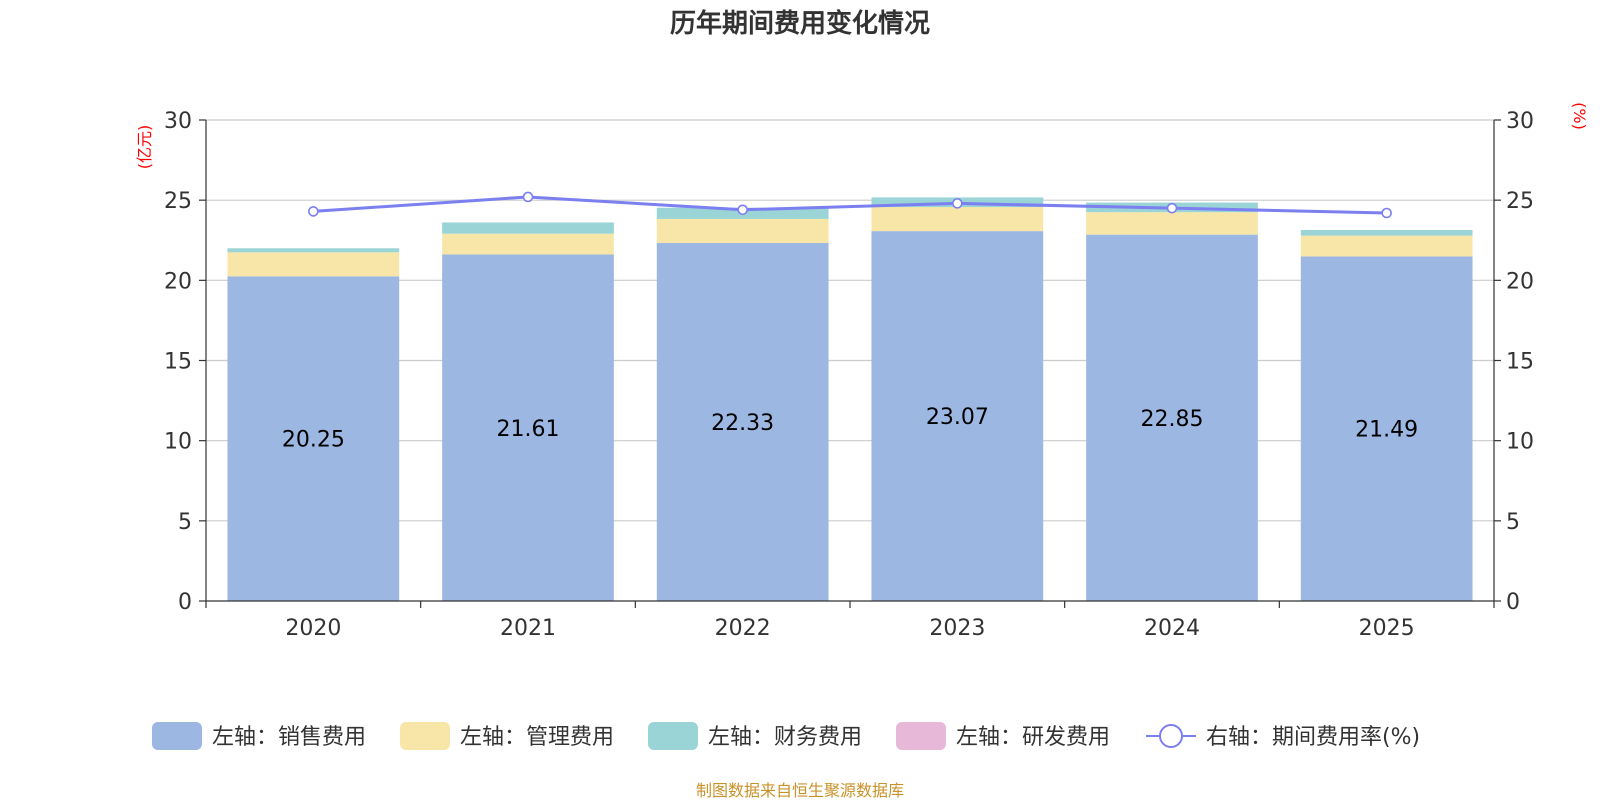 The image size is (1600, 800). I want to click on right-axis-tick-label: 20, so click(1520, 281).